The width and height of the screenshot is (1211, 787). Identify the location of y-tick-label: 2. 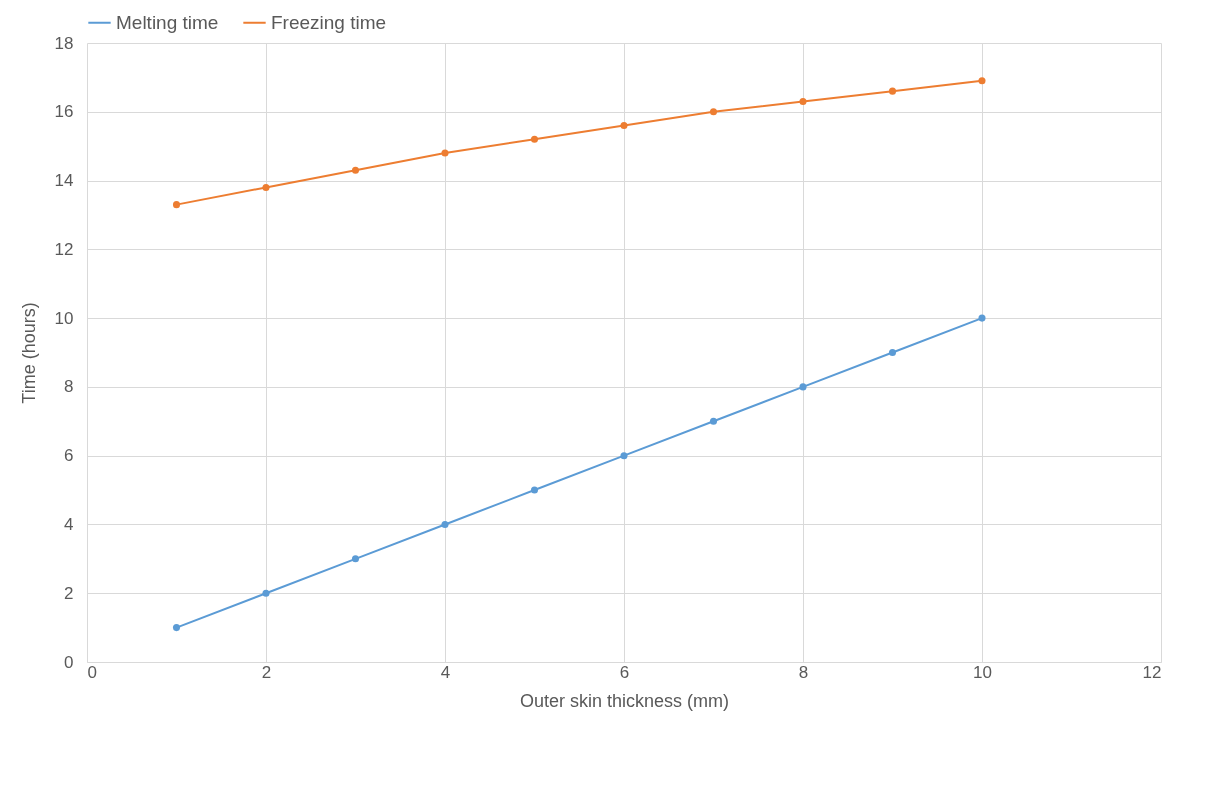
(69, 593).